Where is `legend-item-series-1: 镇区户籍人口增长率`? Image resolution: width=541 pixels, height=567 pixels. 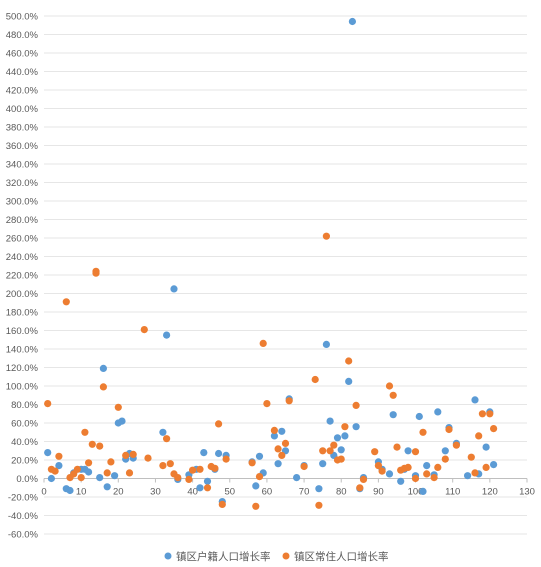 legend-item-series-1: 镇区户籍人口增长率 is located at coordinates (217, 556).